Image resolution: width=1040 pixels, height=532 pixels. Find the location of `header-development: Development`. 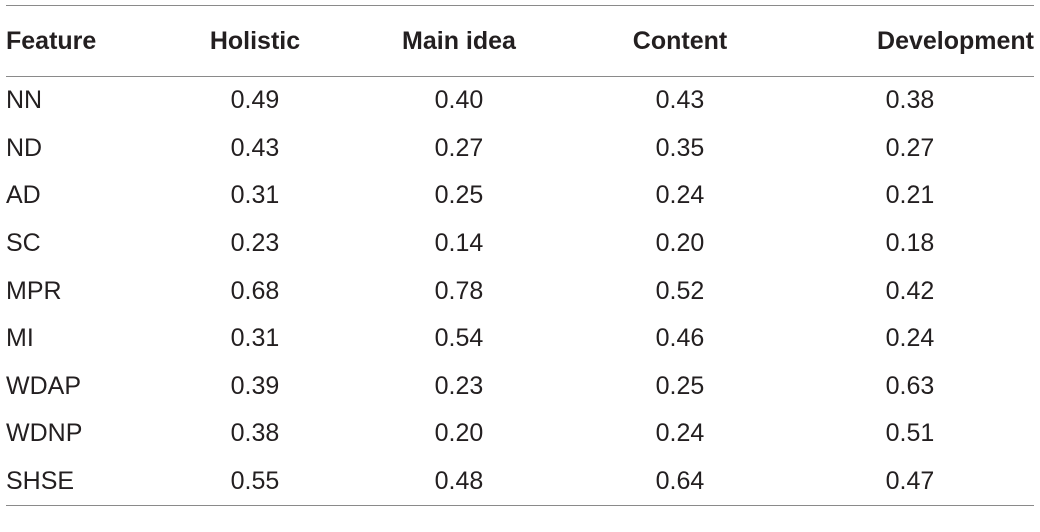

header-development: Development is located at coordinates (955, 40).